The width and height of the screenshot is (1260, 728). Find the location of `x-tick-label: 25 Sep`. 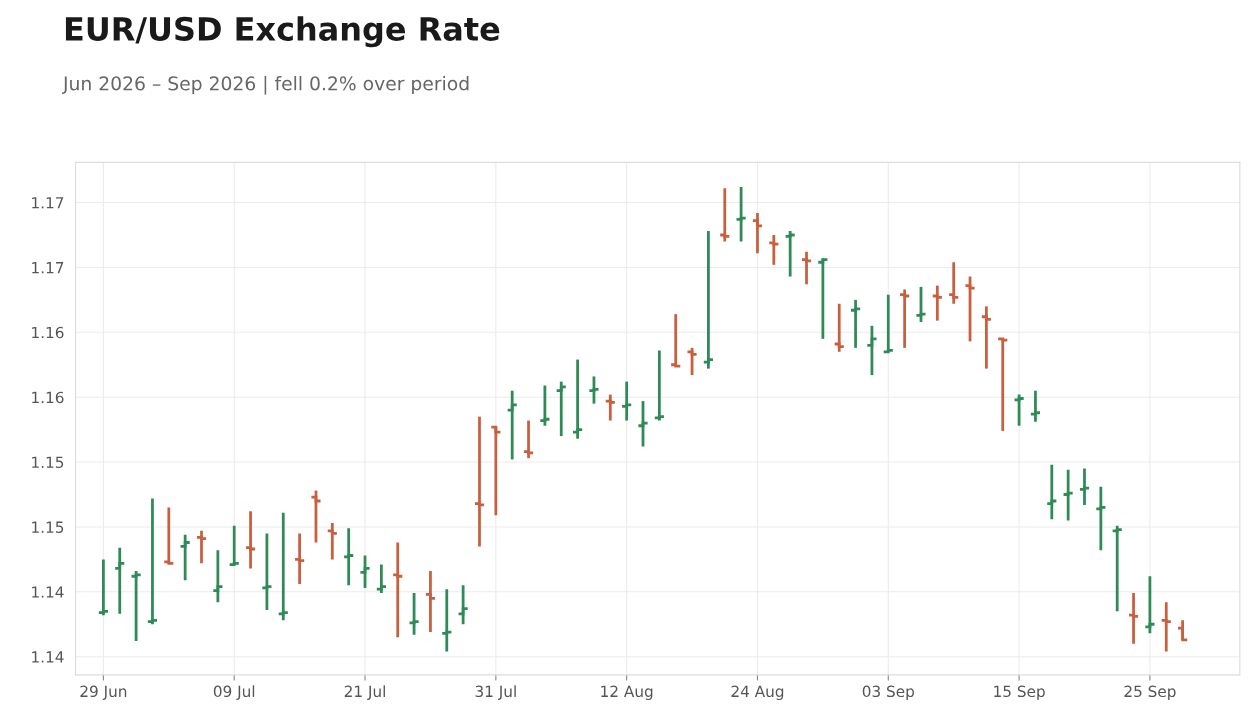

x-tick-label: 25 Sep is located at coordinates (1150, 693).